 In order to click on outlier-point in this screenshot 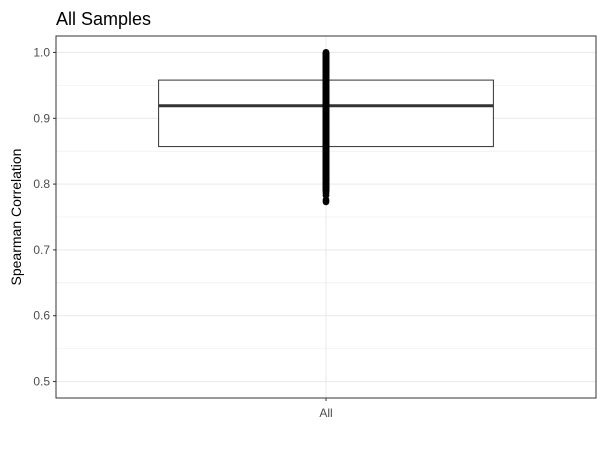, I will do `click(326, 202)`.